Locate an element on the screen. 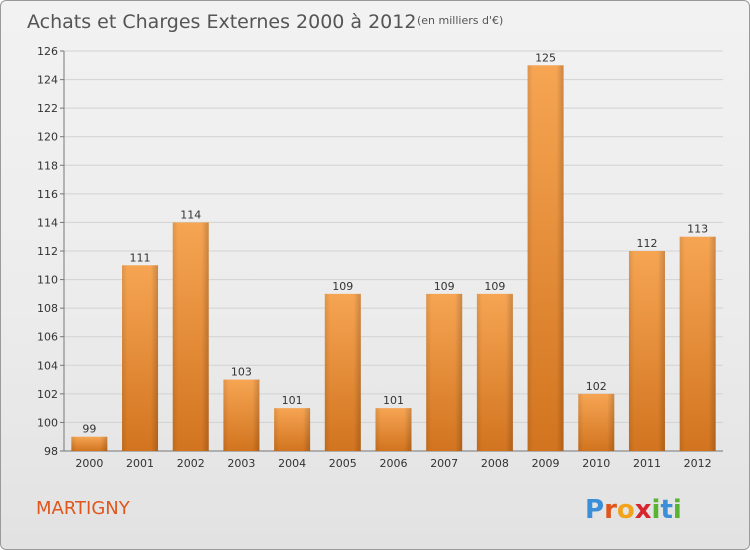  chart-unit: (en milliers d'€) is located at coordinates (460, 20).